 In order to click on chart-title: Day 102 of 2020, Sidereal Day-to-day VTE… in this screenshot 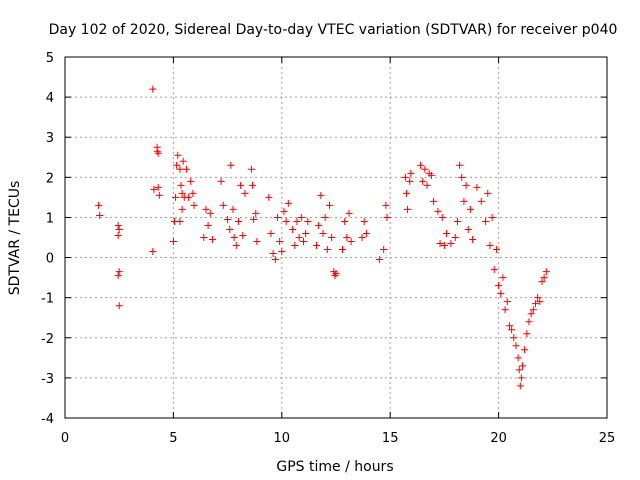, I will do `click(333, 30)`.